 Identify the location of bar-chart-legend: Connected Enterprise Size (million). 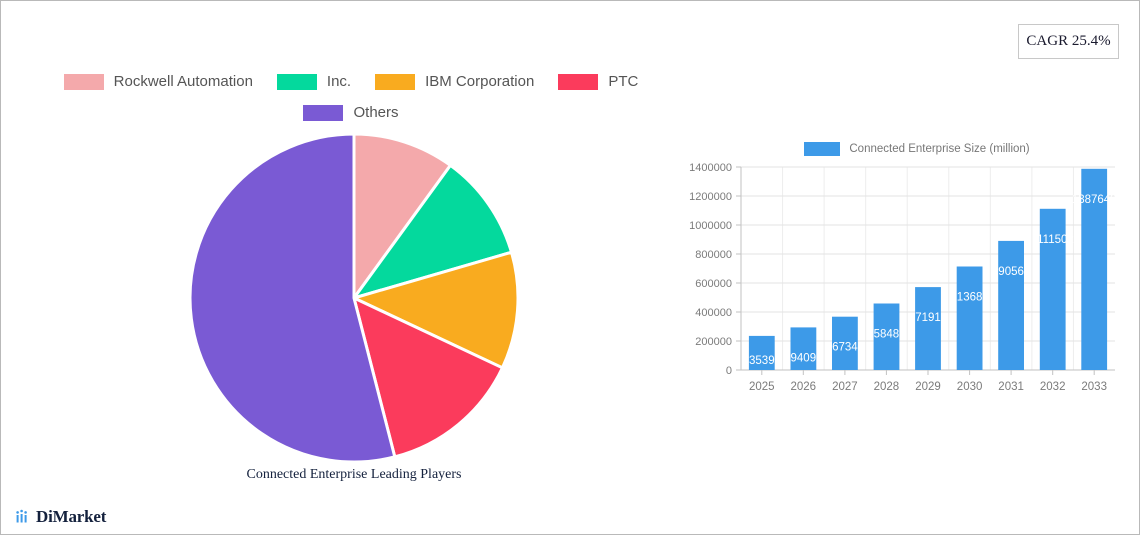
(917, 149).